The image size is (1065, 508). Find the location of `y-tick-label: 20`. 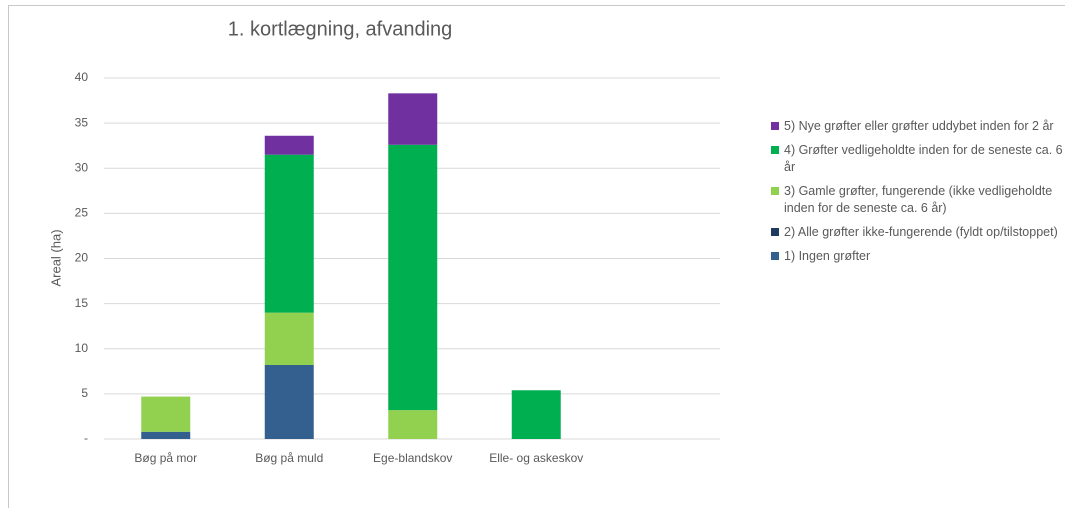

y-tick-label: 20 is located at coordinates (82, 258).